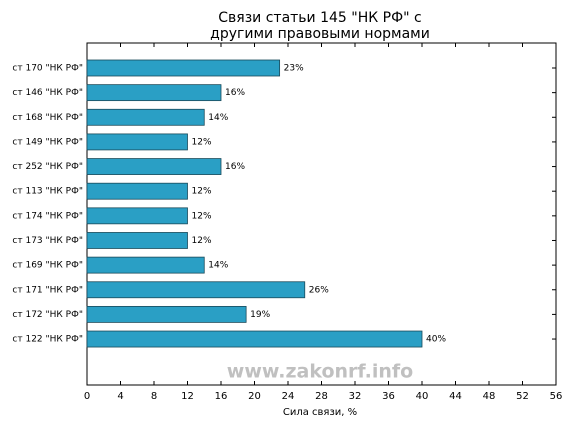  I want to click on y-tick-label: ст 149 "НК РФ", so click(47, 142).